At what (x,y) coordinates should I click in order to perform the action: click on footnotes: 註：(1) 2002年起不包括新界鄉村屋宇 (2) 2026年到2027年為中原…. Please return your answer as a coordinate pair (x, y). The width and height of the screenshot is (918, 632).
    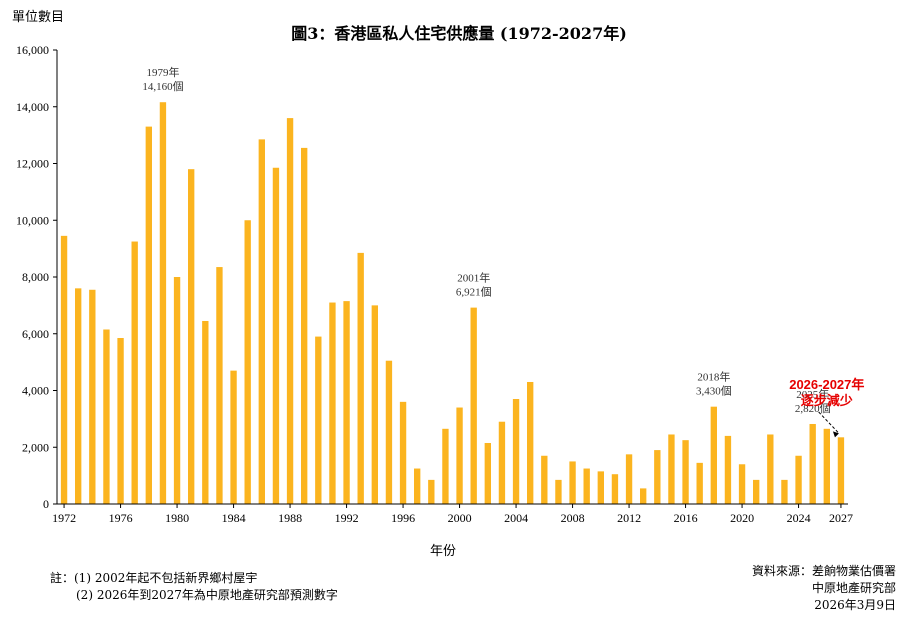
    Looking at the image, I should click on (194, 587).